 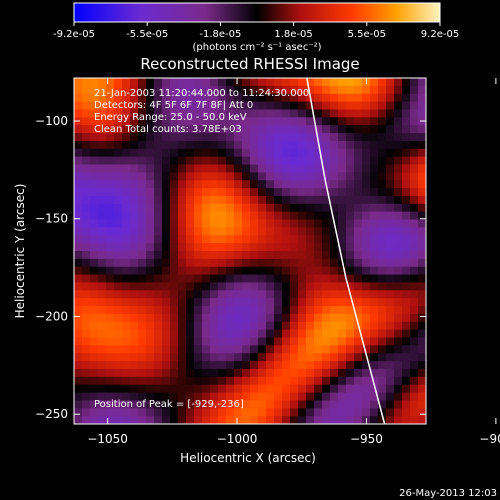 I want to click on x-tick-label: −950, so click(x=366, y=439).